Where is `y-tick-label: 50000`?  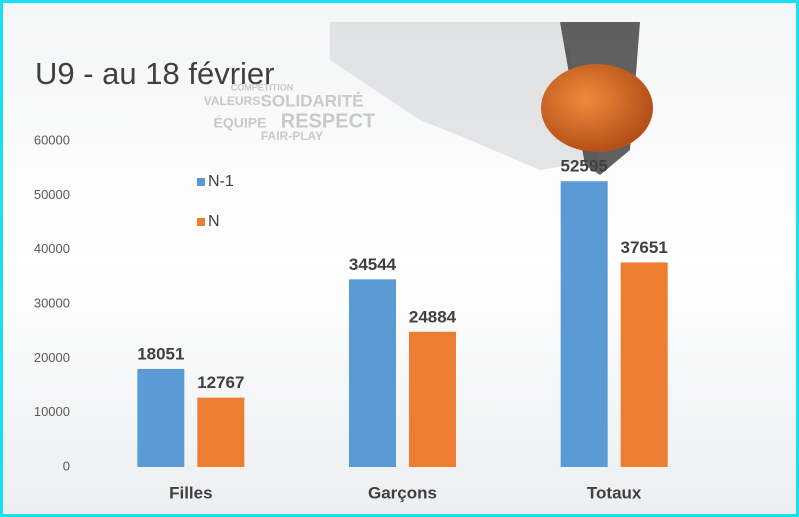 y-tick-label: 50000 is located at coordinates (52, 194).